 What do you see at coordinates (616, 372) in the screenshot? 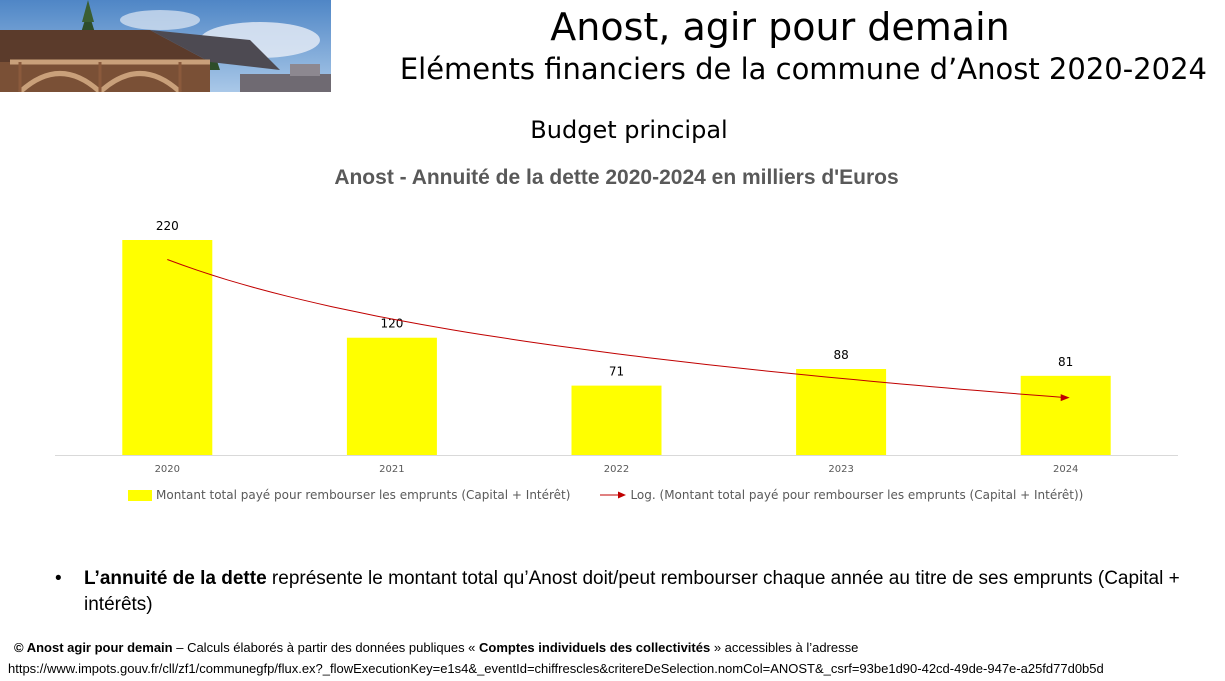
I see `data-label-2022: 71` at bounding box center [616, 372].